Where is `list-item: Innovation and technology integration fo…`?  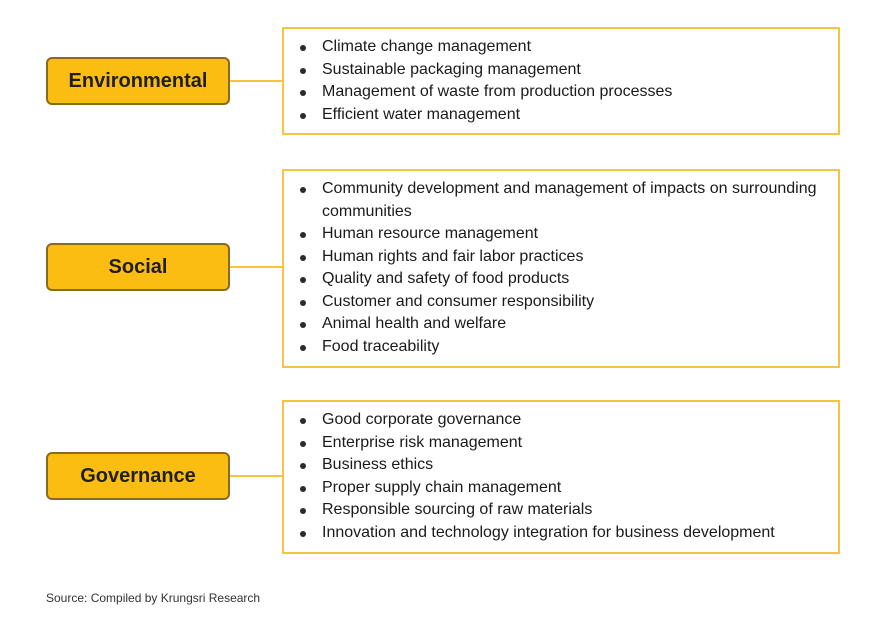 list-item: Innovation and technology integration fo… is located at coordinates (564, 533).